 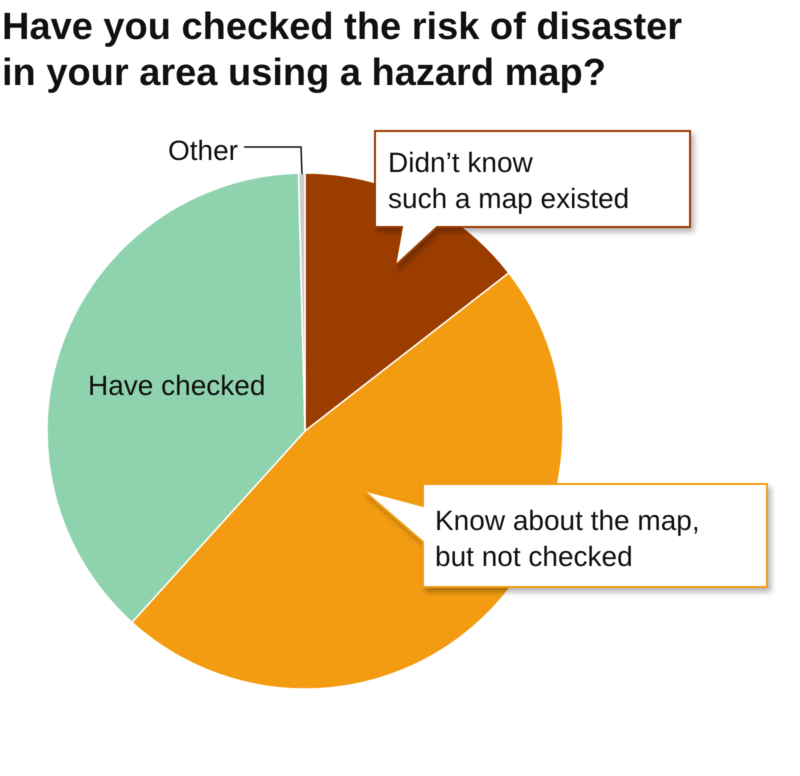 I want to click on slice-label: Know about the map, but not checked, so click(x=567, y=538).